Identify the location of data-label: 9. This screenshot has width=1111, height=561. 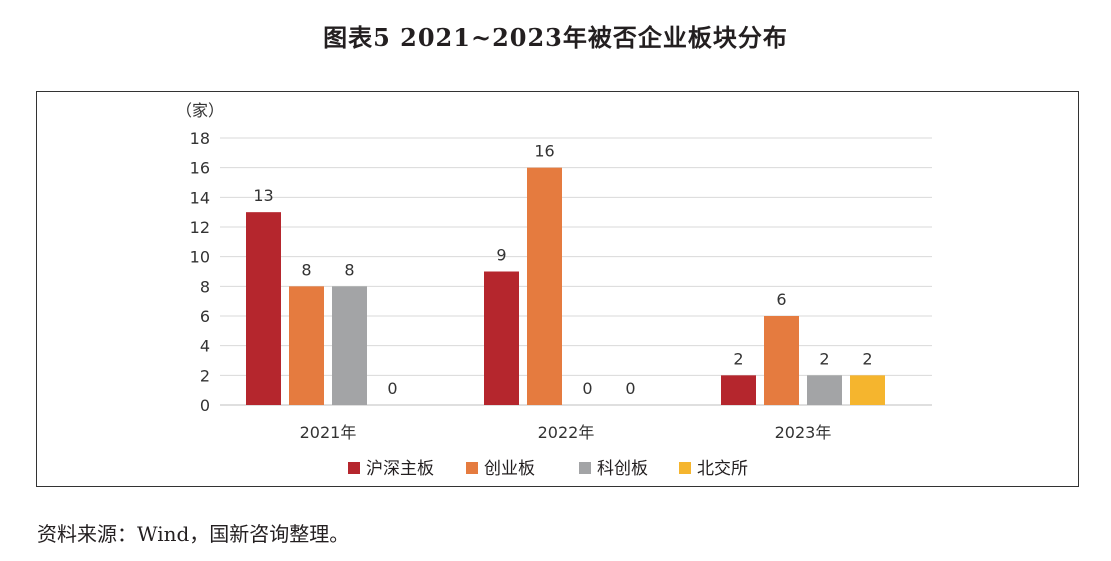
(501, 255).